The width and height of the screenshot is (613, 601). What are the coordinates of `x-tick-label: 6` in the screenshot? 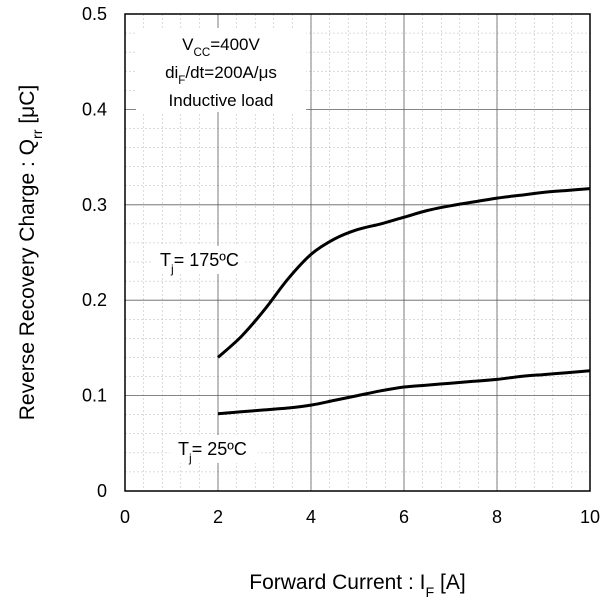 It's located at (404, 517).